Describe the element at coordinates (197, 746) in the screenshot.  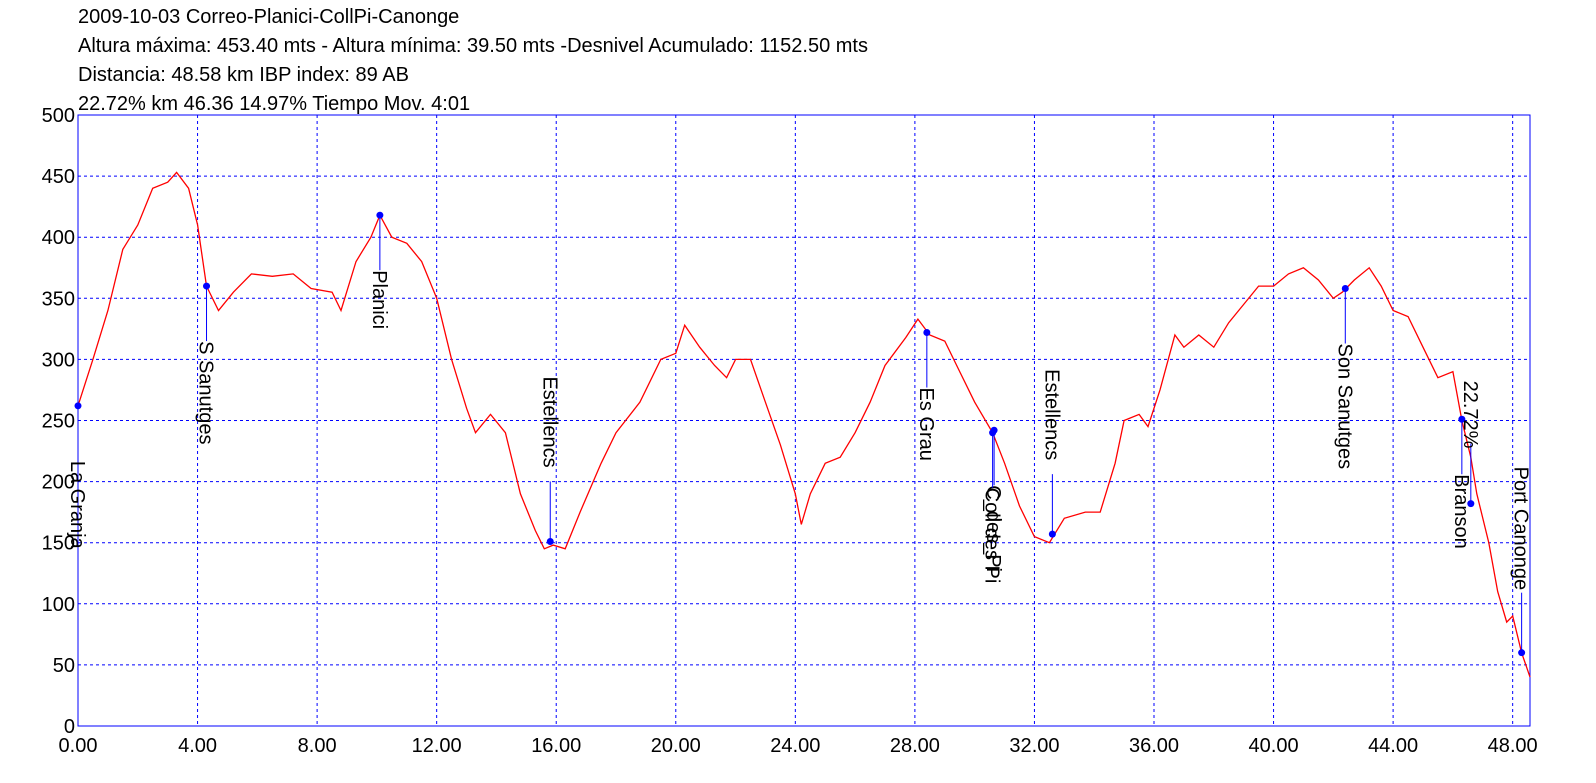
I see `x-tick-label: 4.00` at that location.